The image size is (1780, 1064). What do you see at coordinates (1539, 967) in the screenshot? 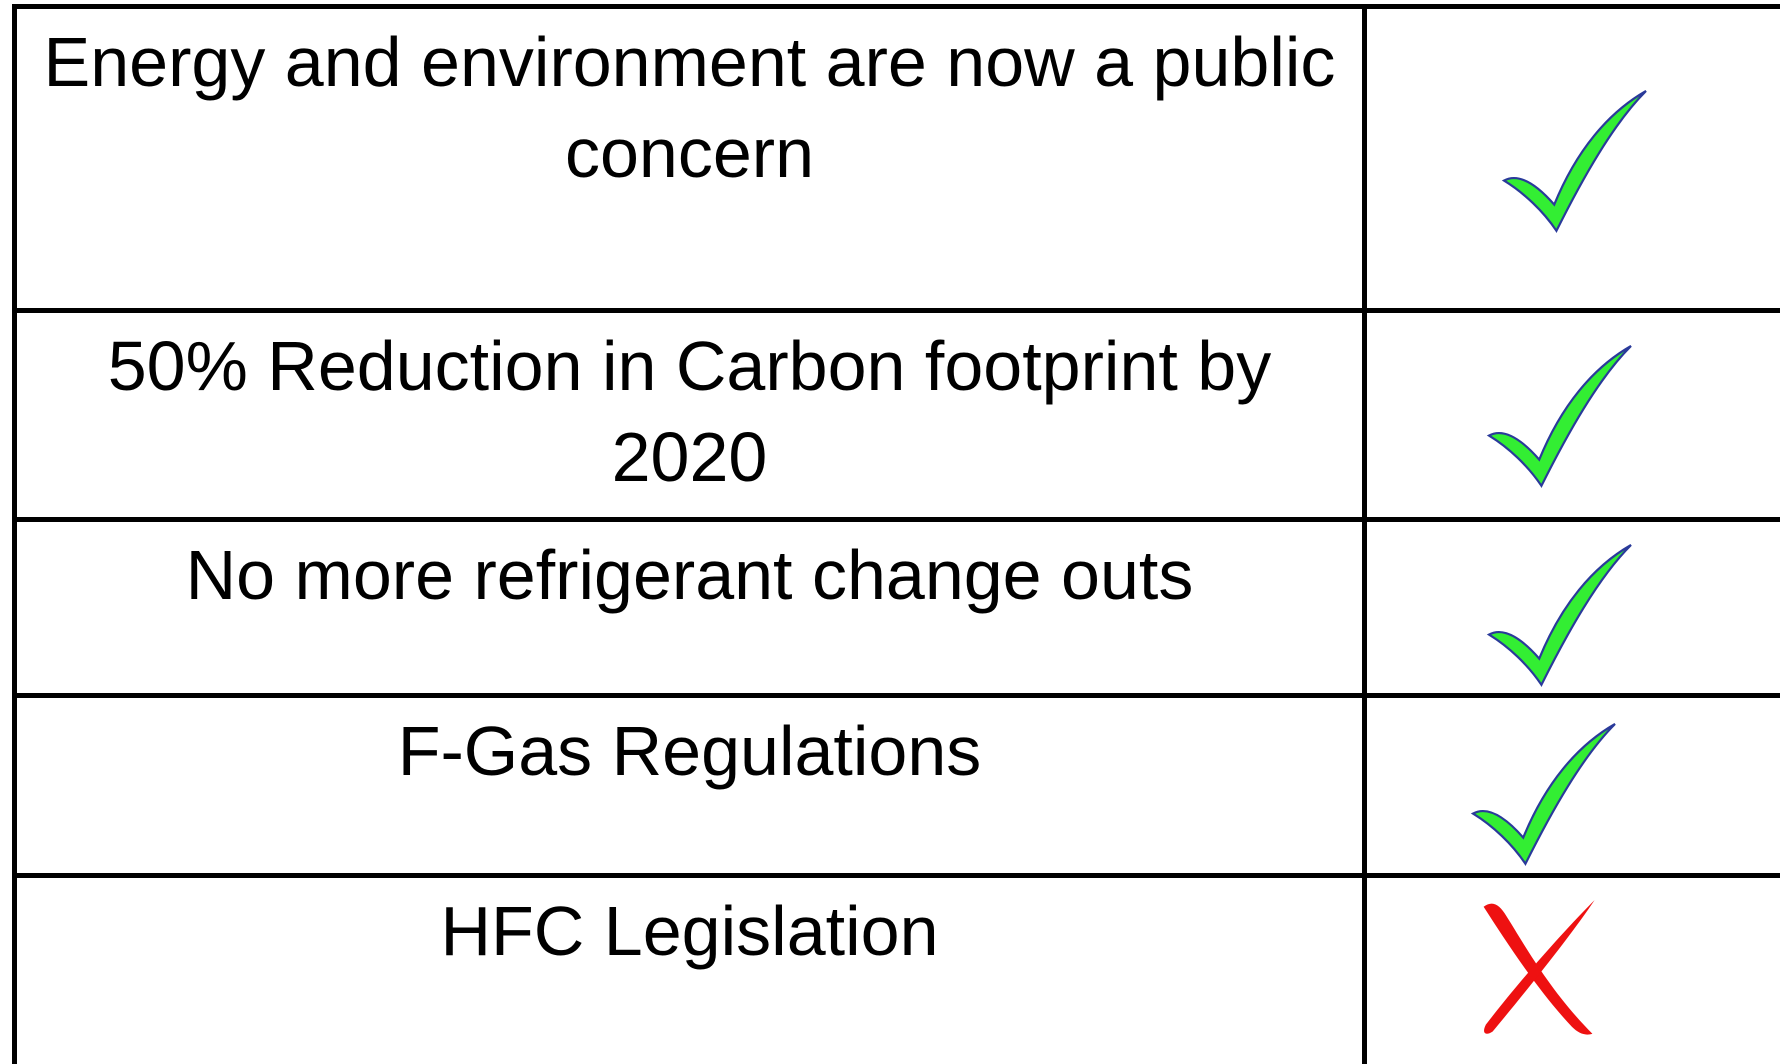
I see `cross-icon` at bounding box center [1539, 967].